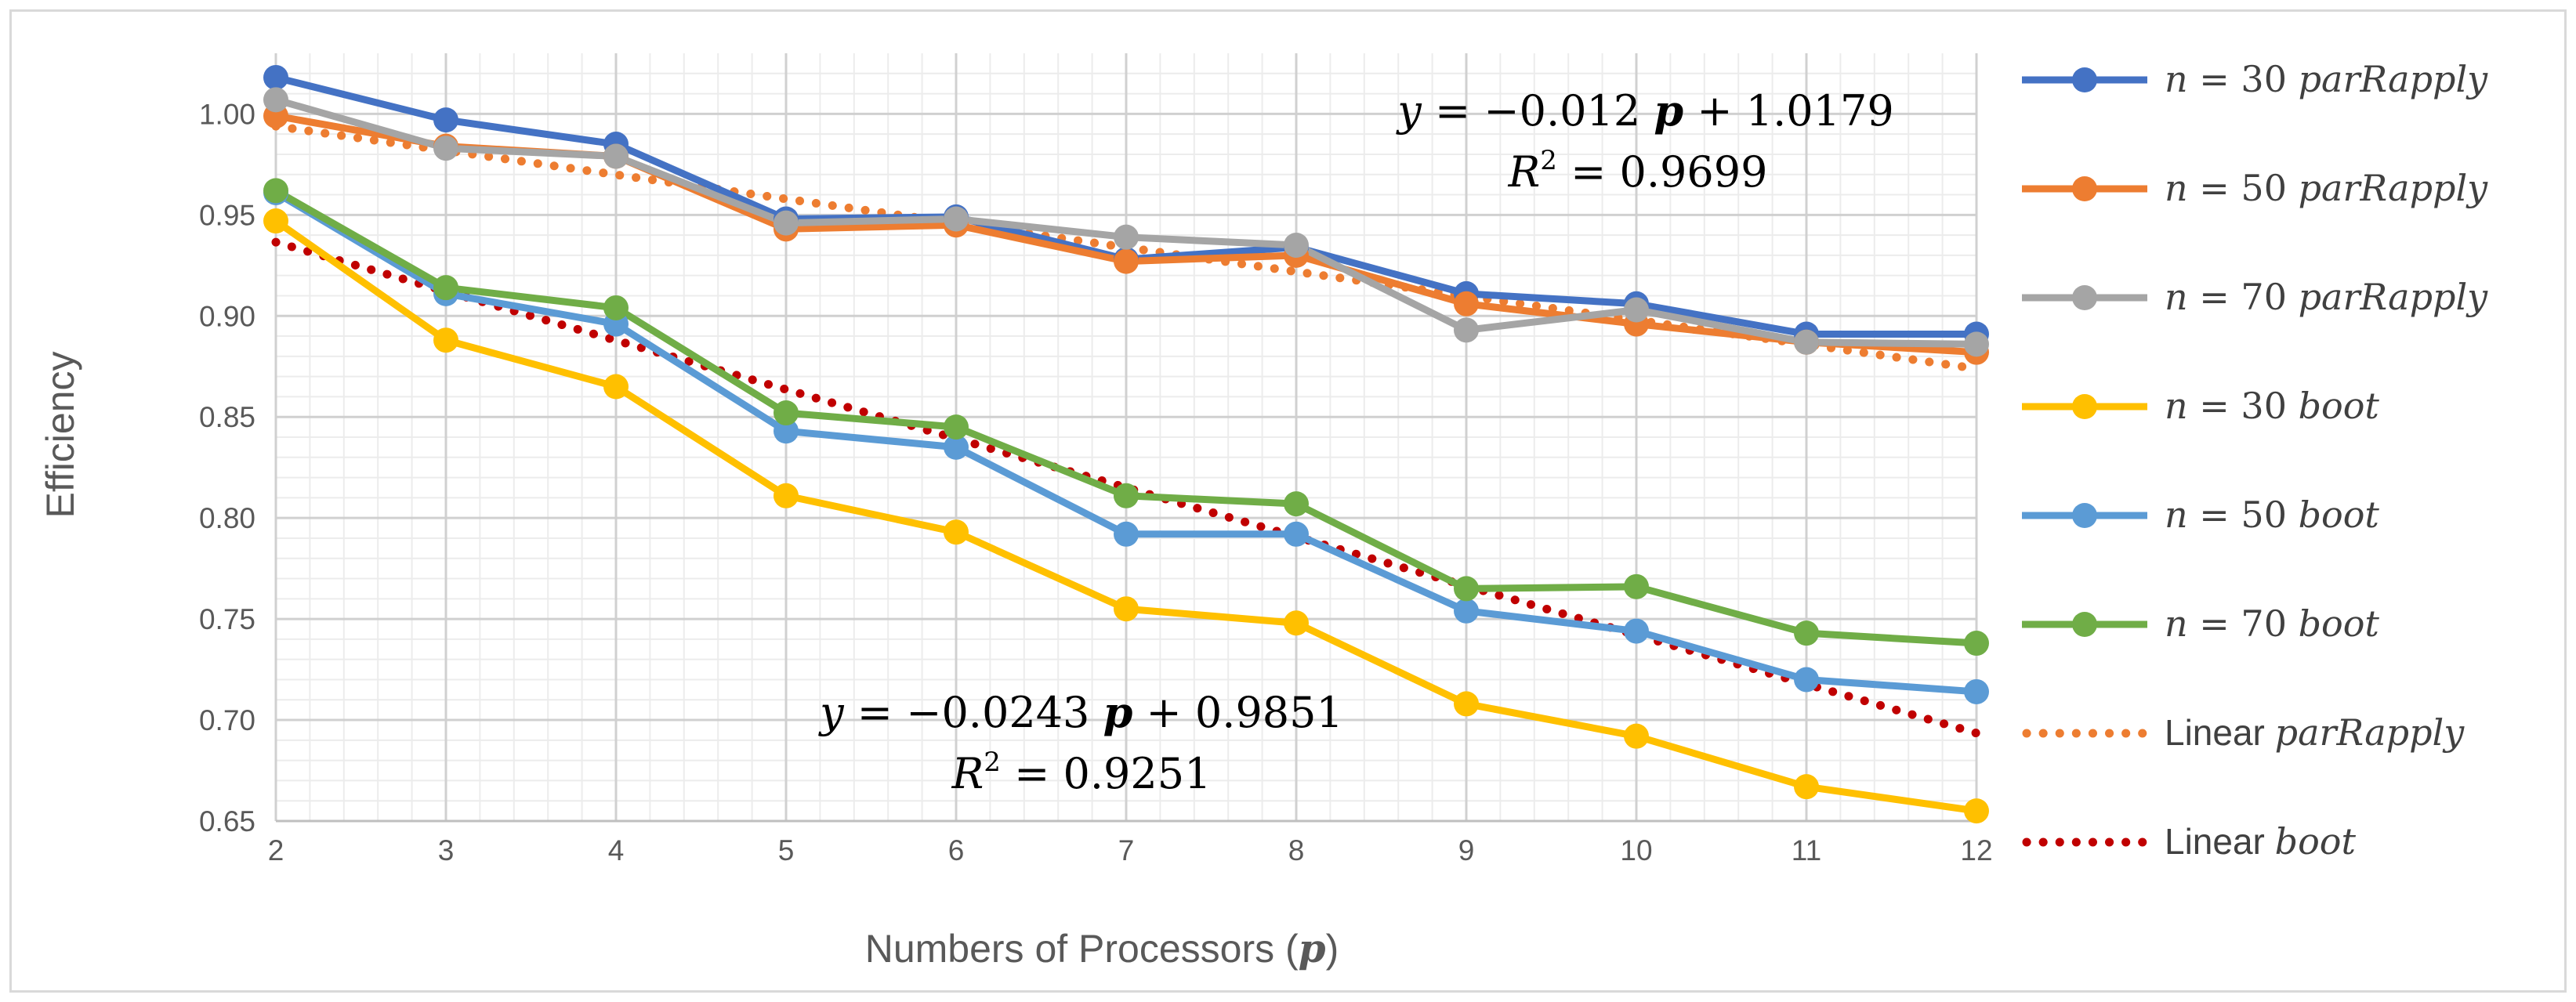  What do you see at coordinates (227, 215) in the screenshot?
I see `y-tick-label: 0.95` at bounding box center [227, 215].